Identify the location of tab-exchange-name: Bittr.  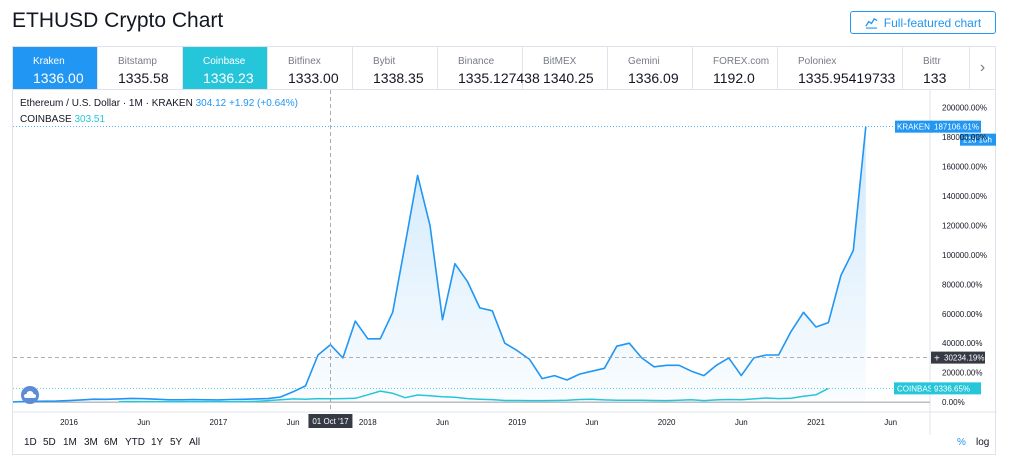
(932, 61).